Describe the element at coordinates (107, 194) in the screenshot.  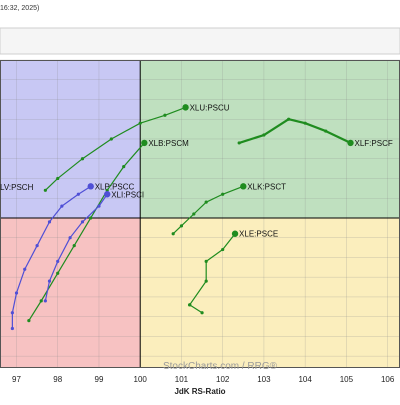
I see `series-head-xli-psci` at that location.